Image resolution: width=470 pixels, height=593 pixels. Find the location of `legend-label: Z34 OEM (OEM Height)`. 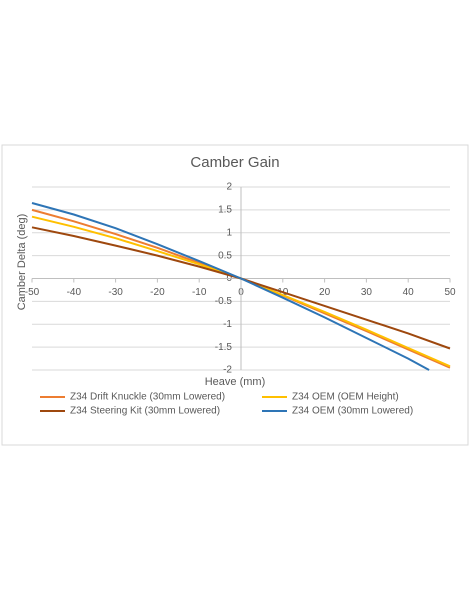

legend-label: Z34 OEM (OEM Height) is located at coordinates (345, 397).